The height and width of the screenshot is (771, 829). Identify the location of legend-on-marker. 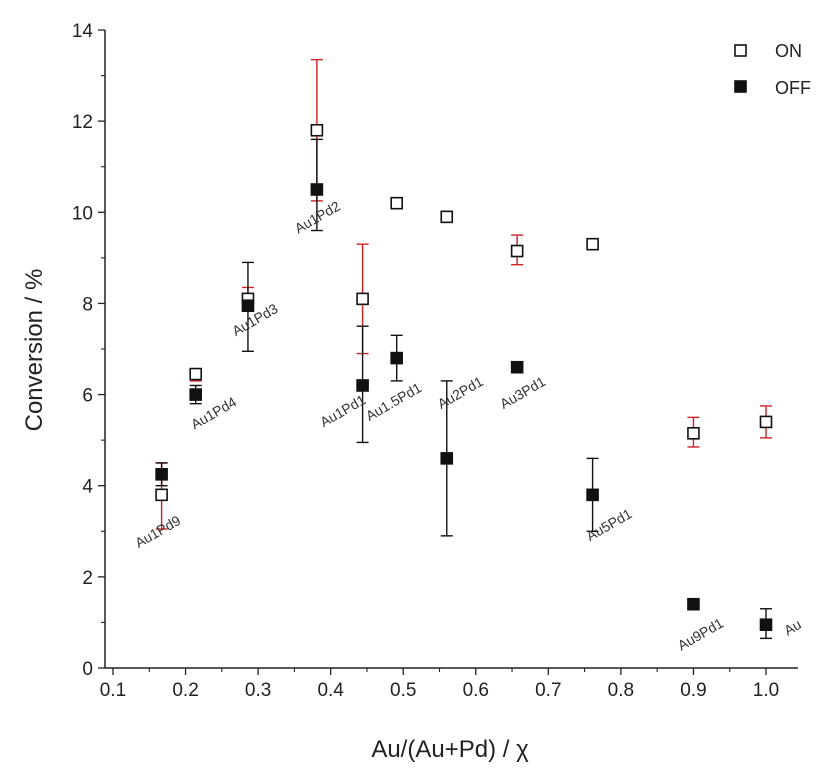
(740, 50).